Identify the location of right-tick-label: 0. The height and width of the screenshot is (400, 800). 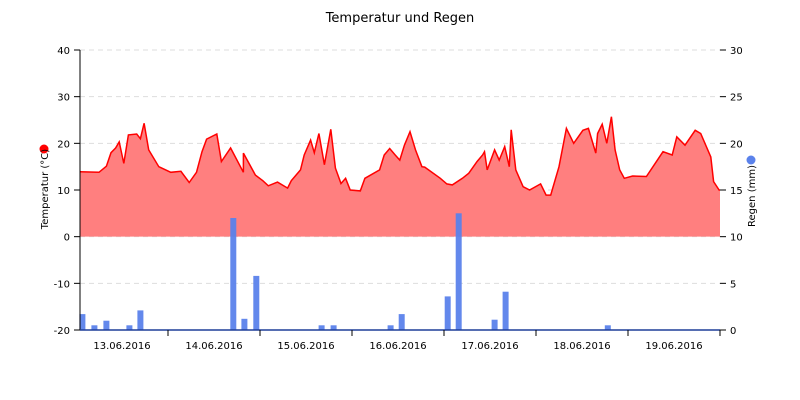
(733, 331).